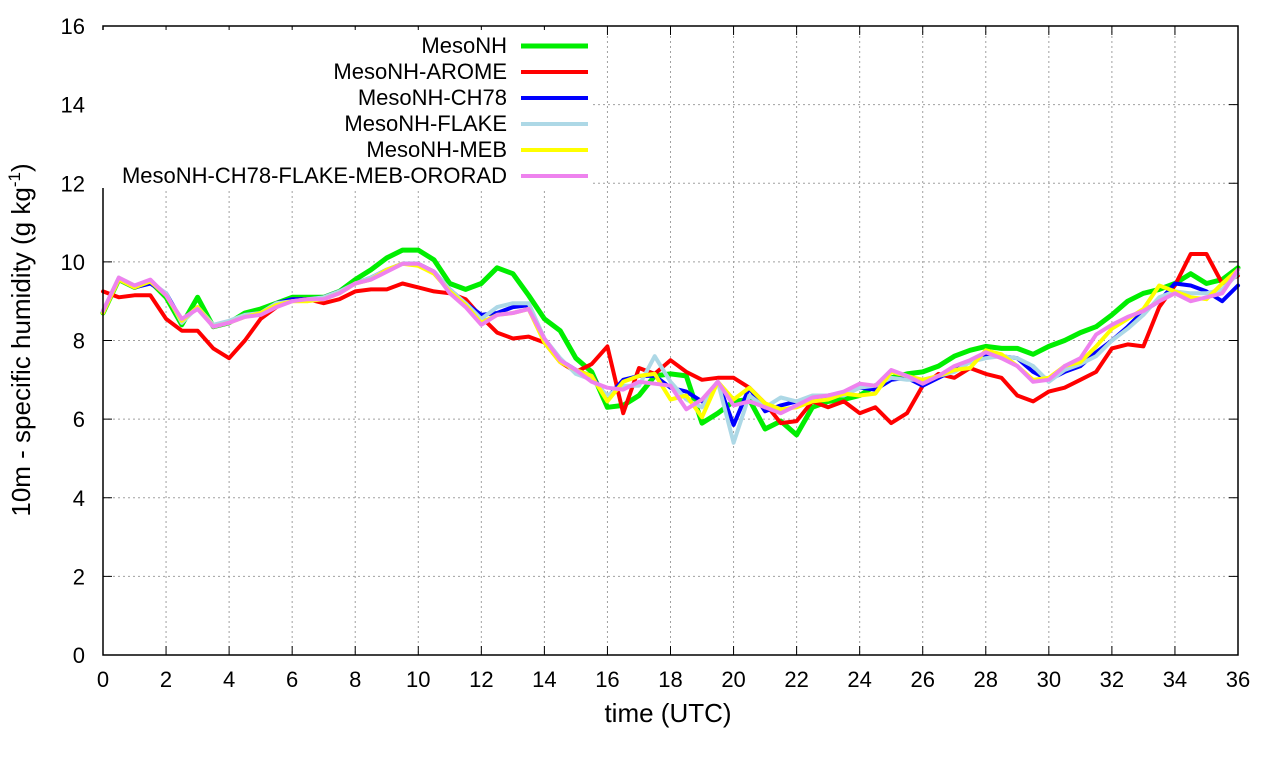 The width and height of the screenshot is (1280, 760). What do you see at coordinates (733, 679) in the screenshot?
I see `x-tick-label: 20` at bounding box center [733, 679].